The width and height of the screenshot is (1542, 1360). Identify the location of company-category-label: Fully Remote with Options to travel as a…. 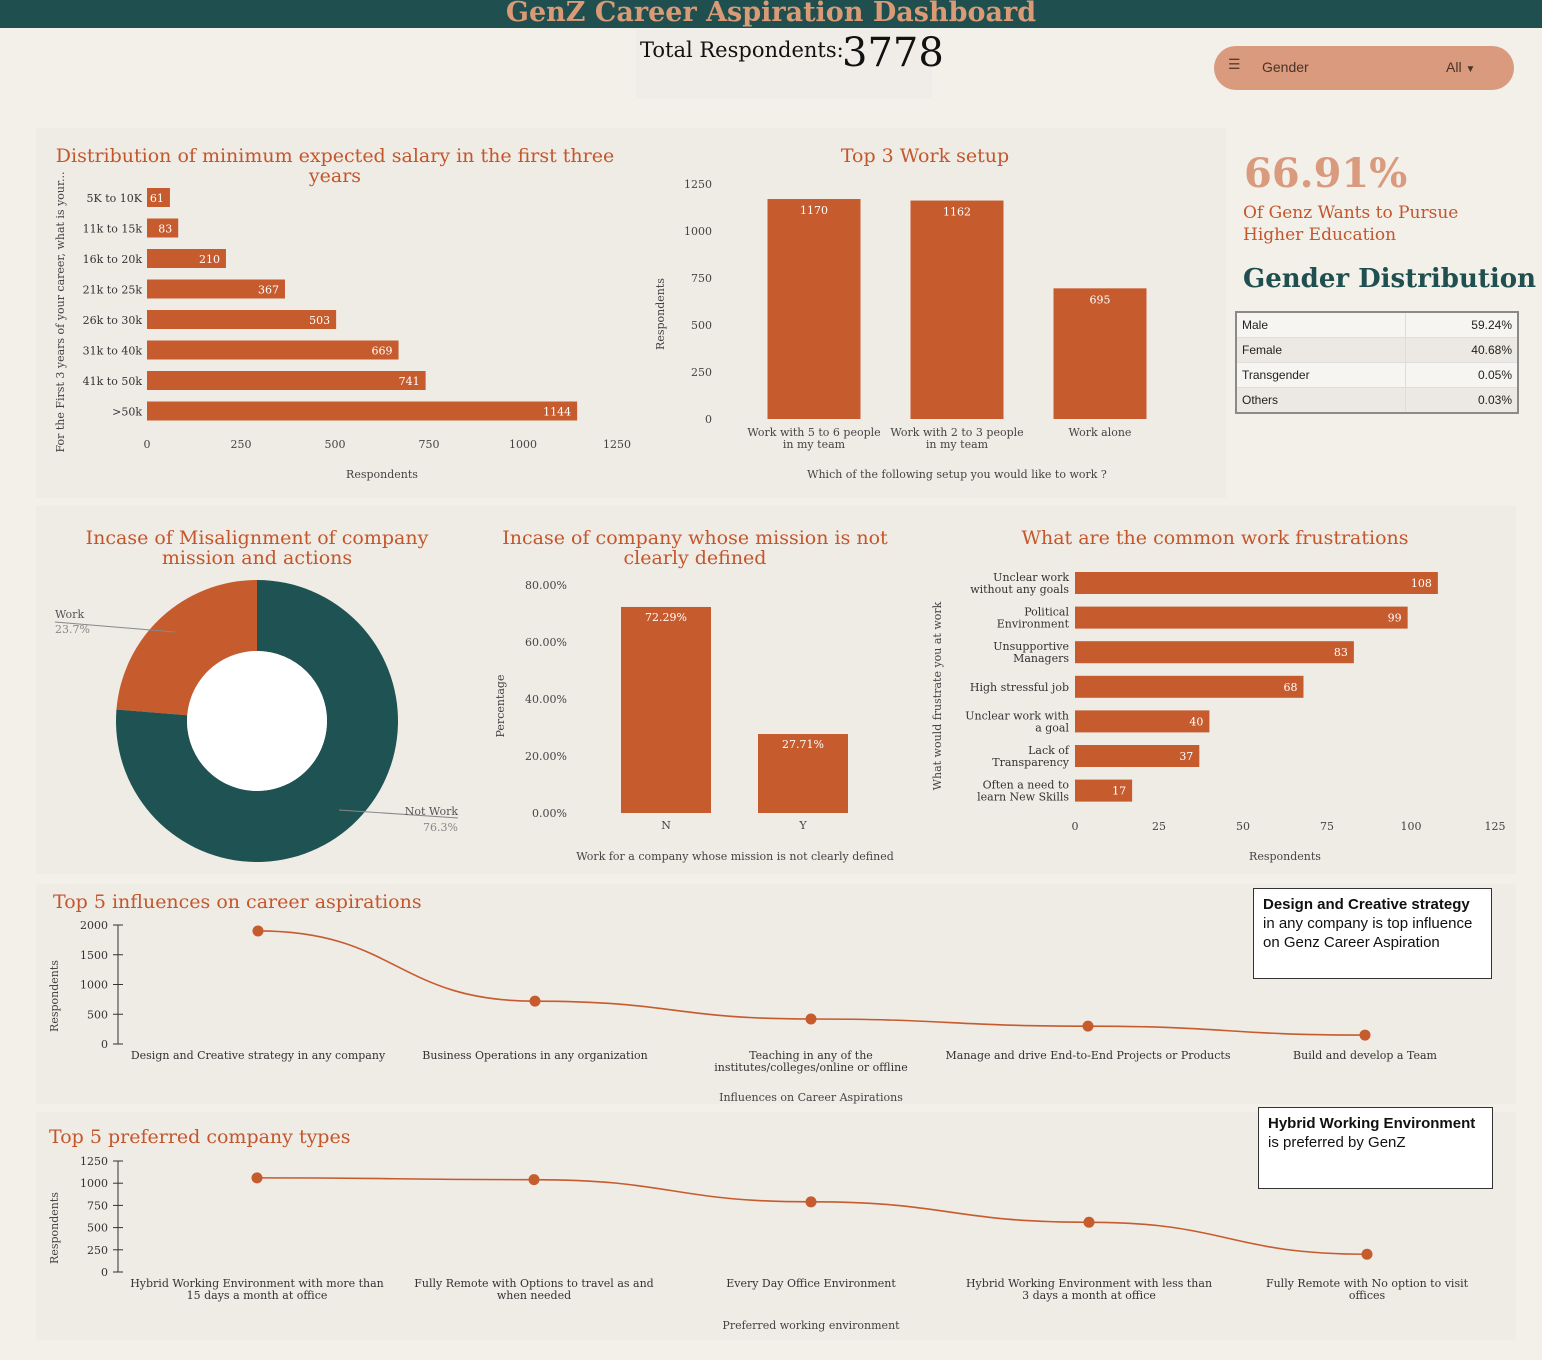
(533, 1289).